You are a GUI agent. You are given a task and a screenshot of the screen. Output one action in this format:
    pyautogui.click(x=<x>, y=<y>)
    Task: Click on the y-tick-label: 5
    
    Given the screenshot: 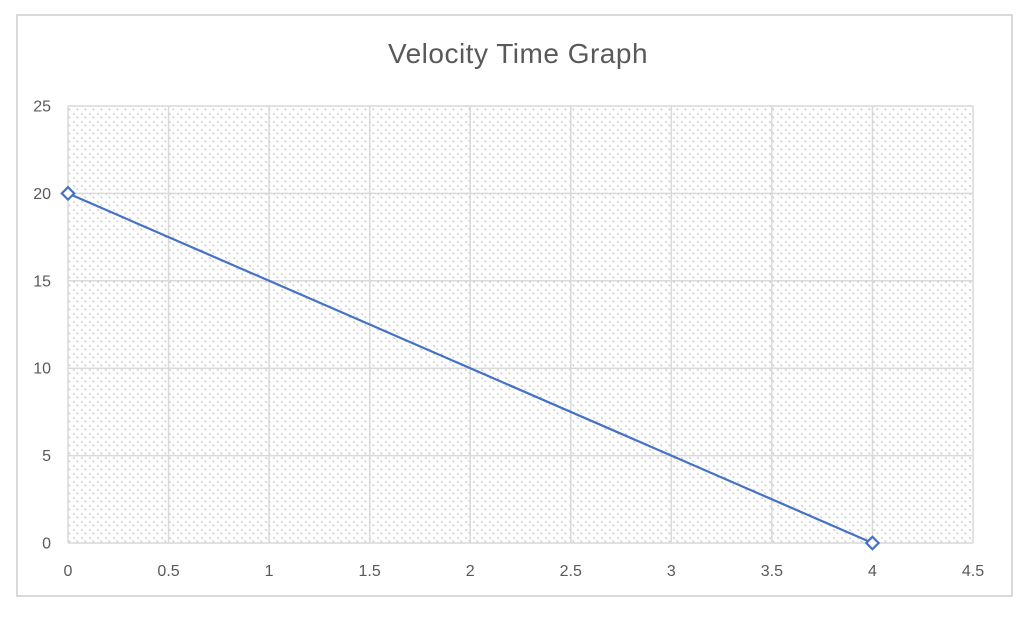 What is the action you would take?
    pyautogui.click(x=46, y=456)
    